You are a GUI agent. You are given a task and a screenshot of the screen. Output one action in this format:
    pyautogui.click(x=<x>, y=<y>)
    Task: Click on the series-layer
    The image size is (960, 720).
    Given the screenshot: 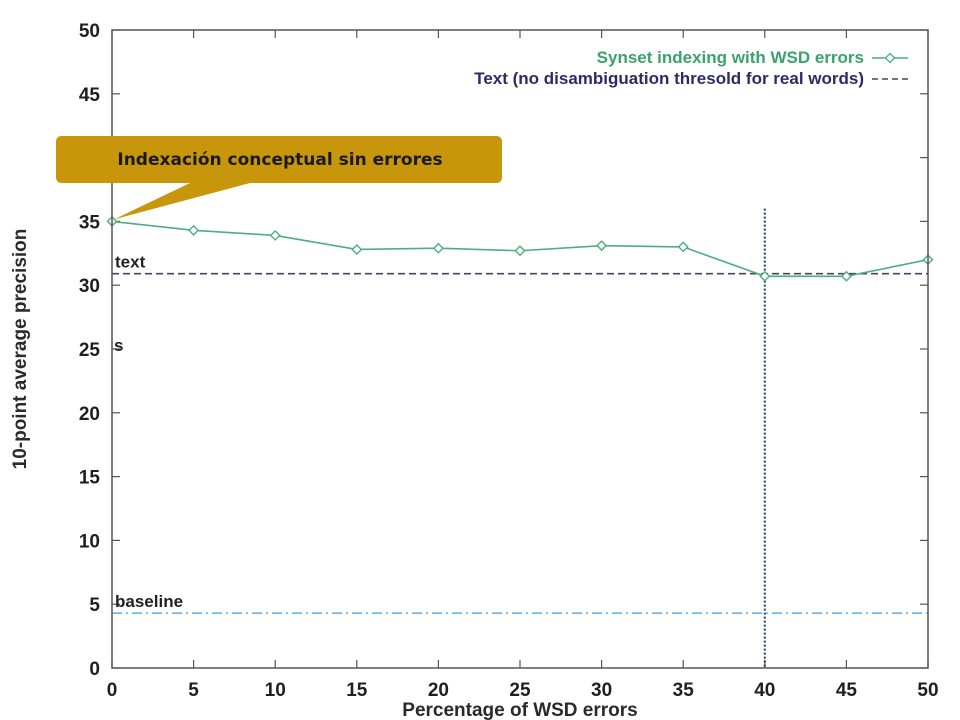 What is the action you would take?
    pyautogui.click(x=520, y=248)
    